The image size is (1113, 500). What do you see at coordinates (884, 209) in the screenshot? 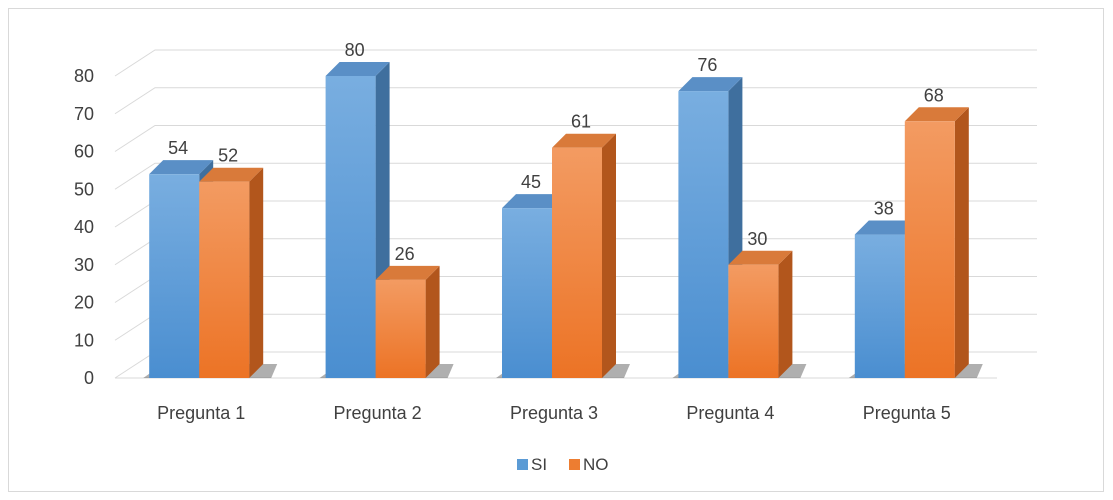
I see `data-label: 38` at bounding box center [884, 209].